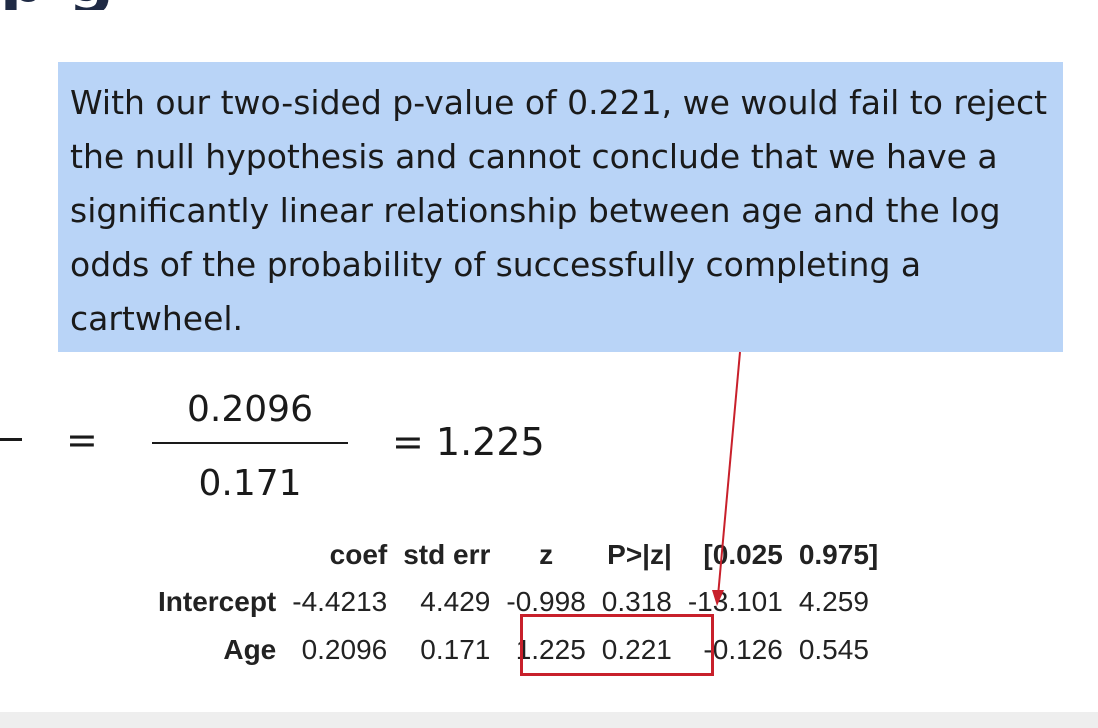 This screenshot has height=728, width=1098. What do you see at coordinates (250, 447) in the screenshot?
I see `fraction: 0.2096 0.171` at bounding box center [250, 447].